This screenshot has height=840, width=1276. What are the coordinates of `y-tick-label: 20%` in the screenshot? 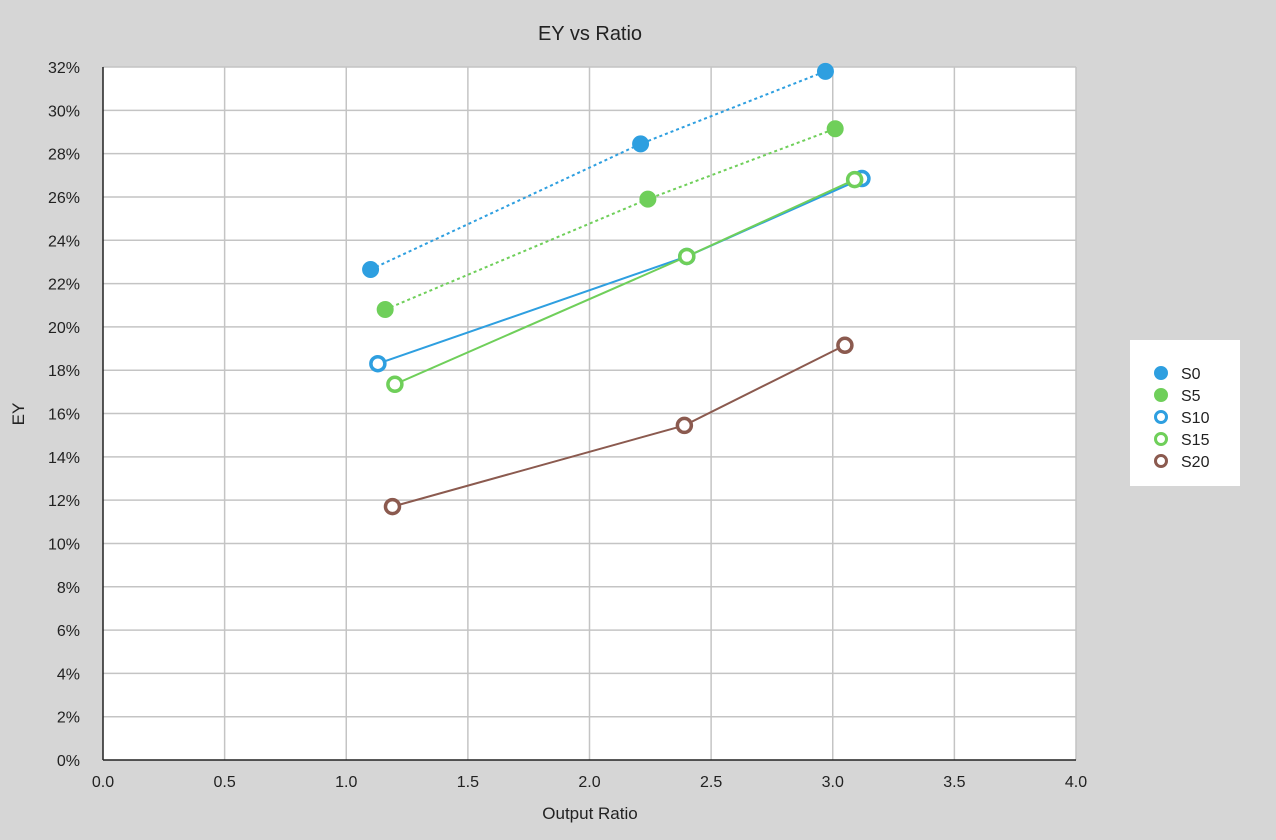 It's located at (64, 328).